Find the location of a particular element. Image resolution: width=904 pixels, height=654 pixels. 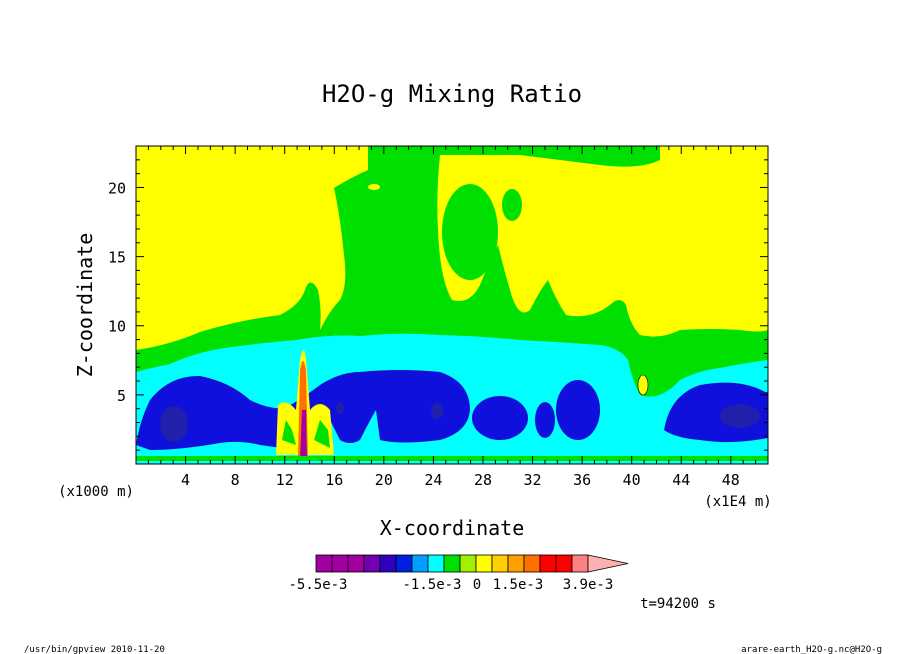

y-axis-label: Z-coordinate is located at coordinates (85, 305).